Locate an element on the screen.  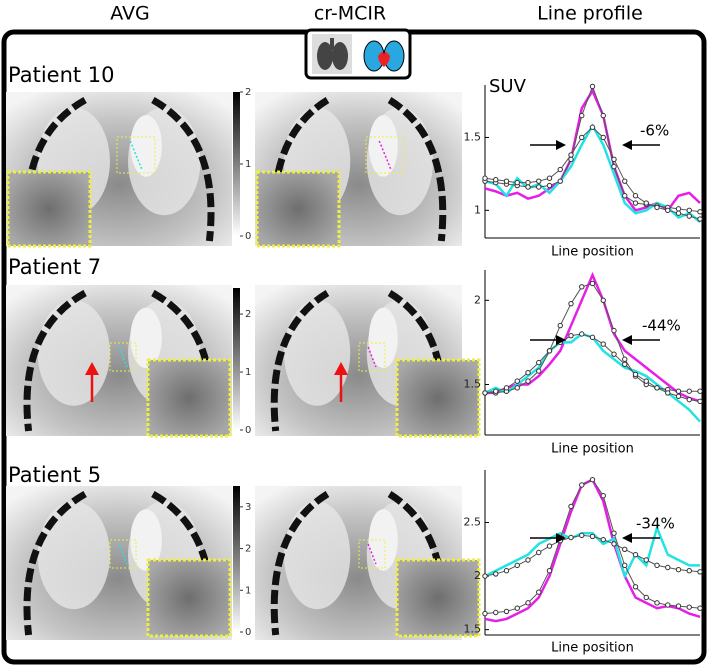
colorbar-label: 3 is located at coordinates (248, 507).